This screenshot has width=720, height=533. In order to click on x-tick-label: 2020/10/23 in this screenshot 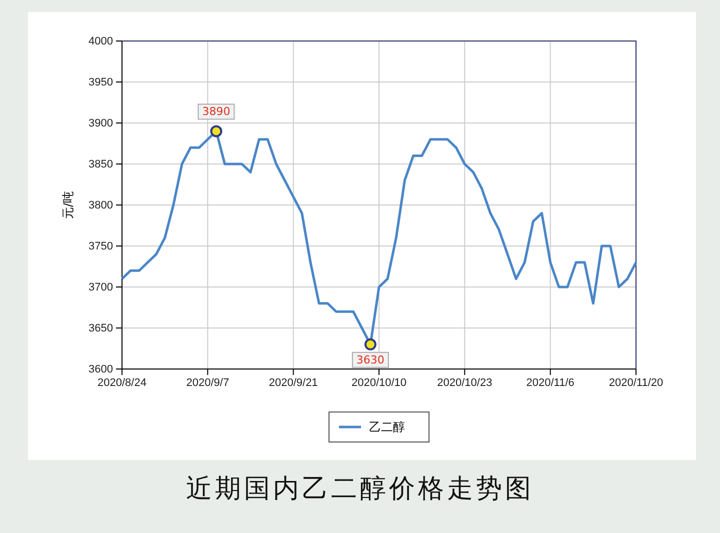, I will do `click(464, 382)`.